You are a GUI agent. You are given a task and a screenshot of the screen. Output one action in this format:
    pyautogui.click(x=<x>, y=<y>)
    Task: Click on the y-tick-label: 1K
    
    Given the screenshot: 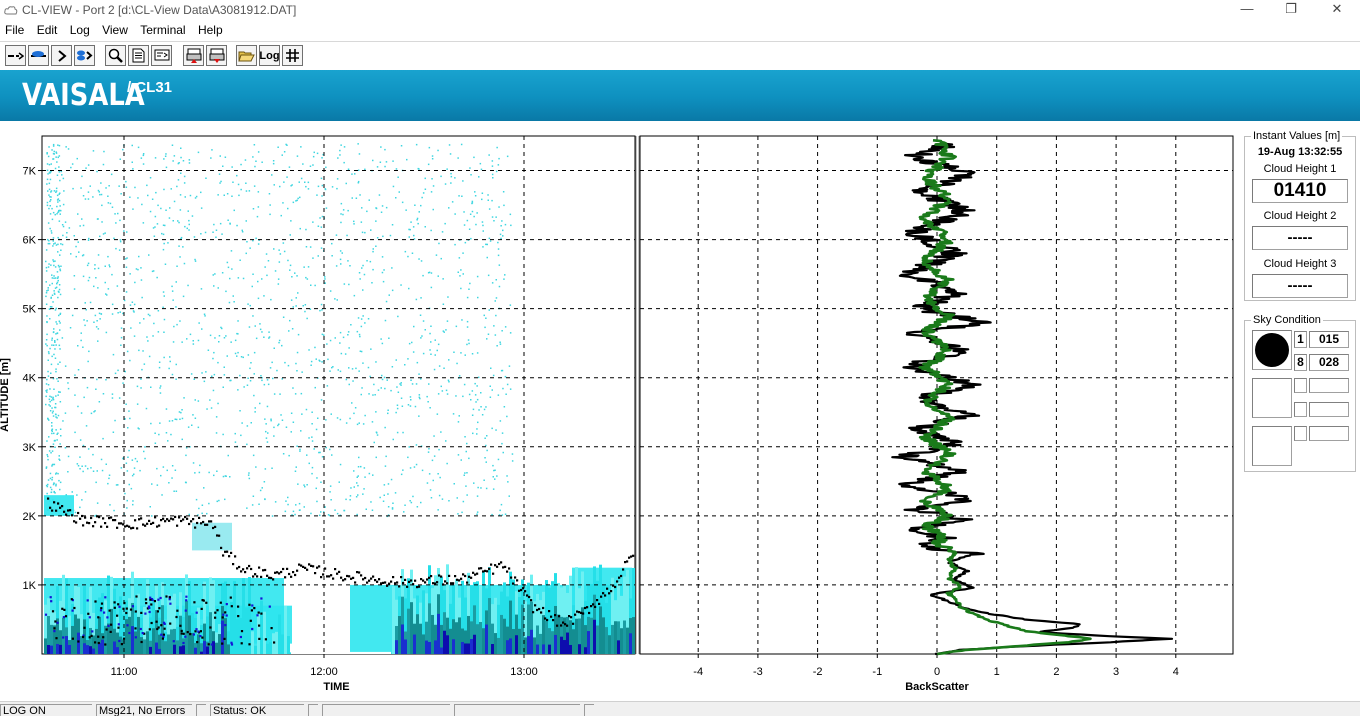 What is the action you would take?
    pyautogui.click(x=30, y=586)
    